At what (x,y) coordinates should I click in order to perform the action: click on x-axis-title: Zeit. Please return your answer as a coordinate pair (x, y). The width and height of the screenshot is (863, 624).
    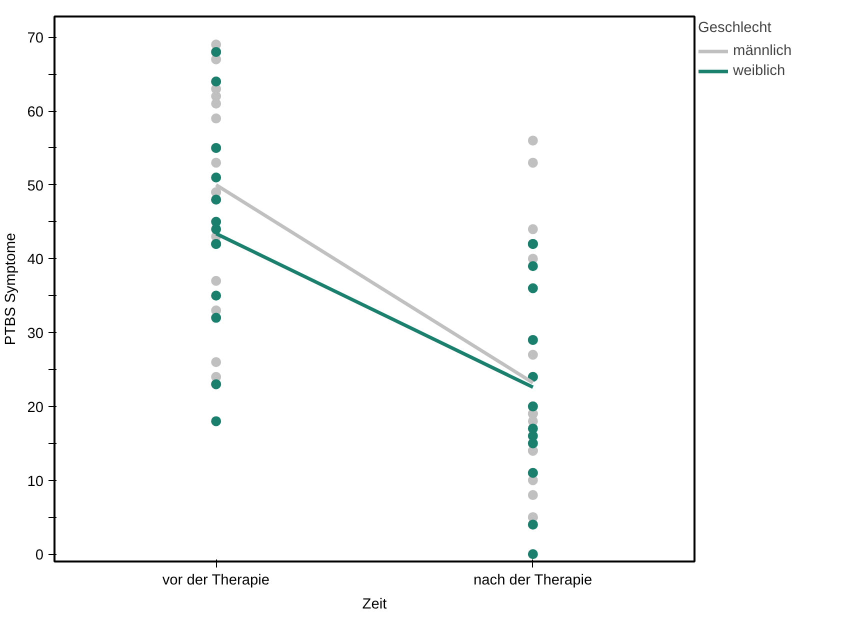
    Looking at the image, I should click on (374, 604).